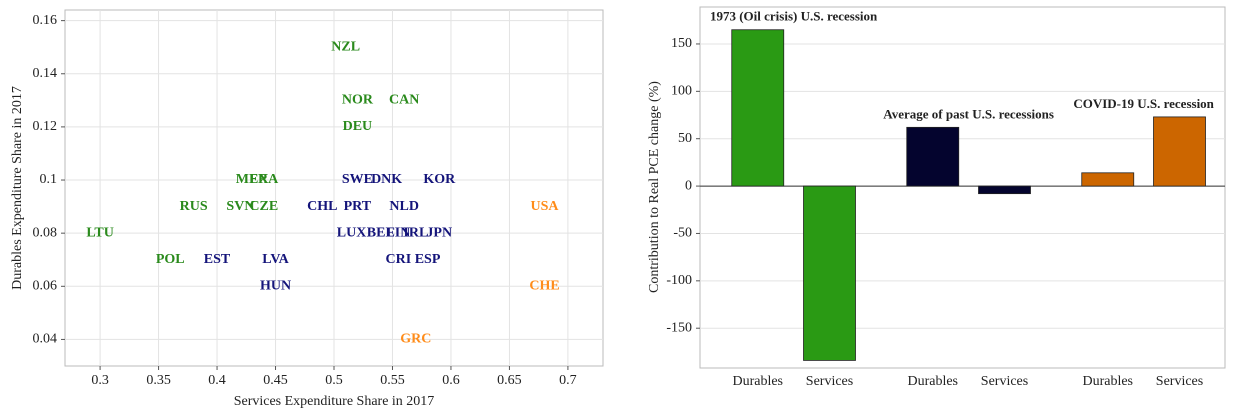 The width and height of the screenshot is (1237, 413). Describe the element at coordinates (428, 259) in the screenshot. I see `point-label: ESP` at that location.